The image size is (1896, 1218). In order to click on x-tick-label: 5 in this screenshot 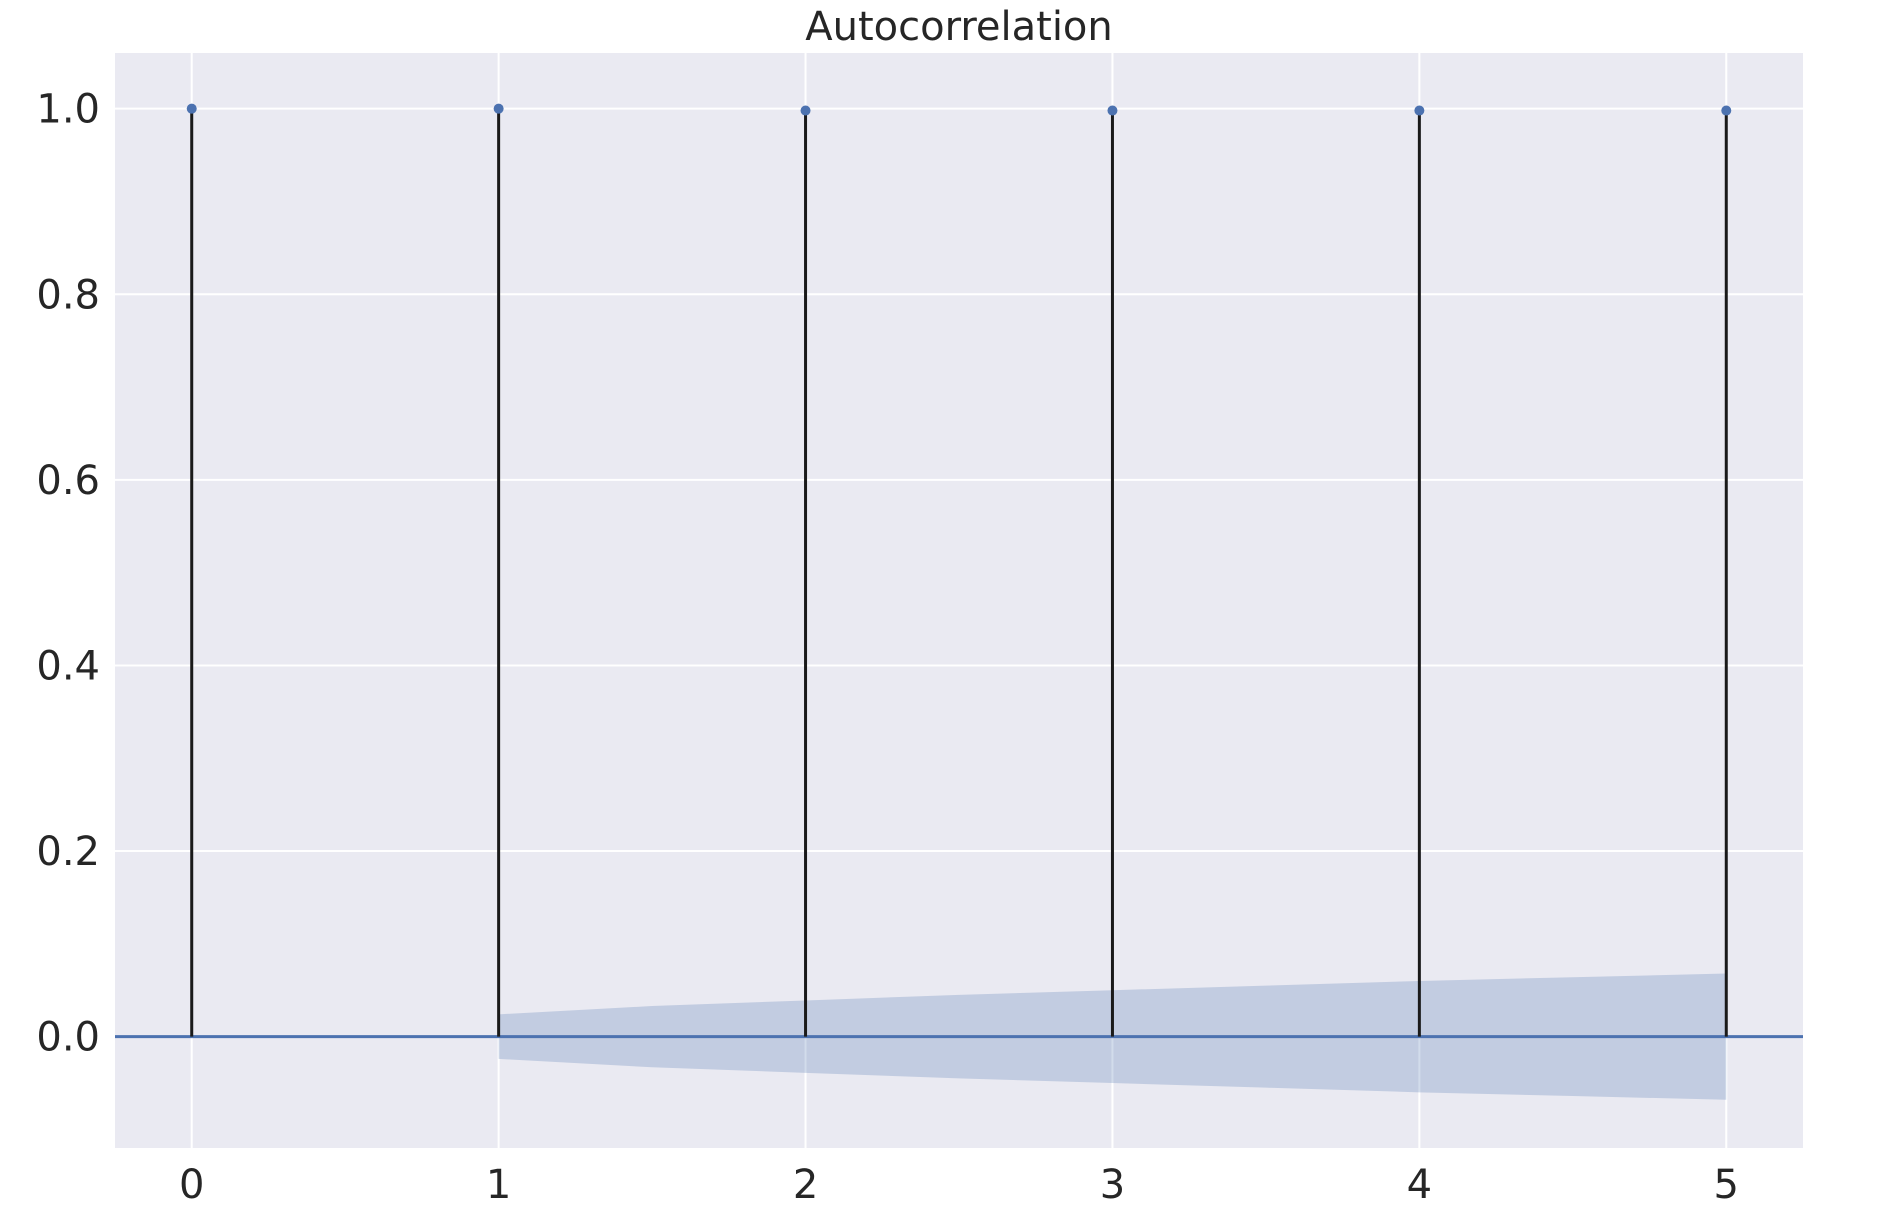, I will do `click(1726, 1185)`.